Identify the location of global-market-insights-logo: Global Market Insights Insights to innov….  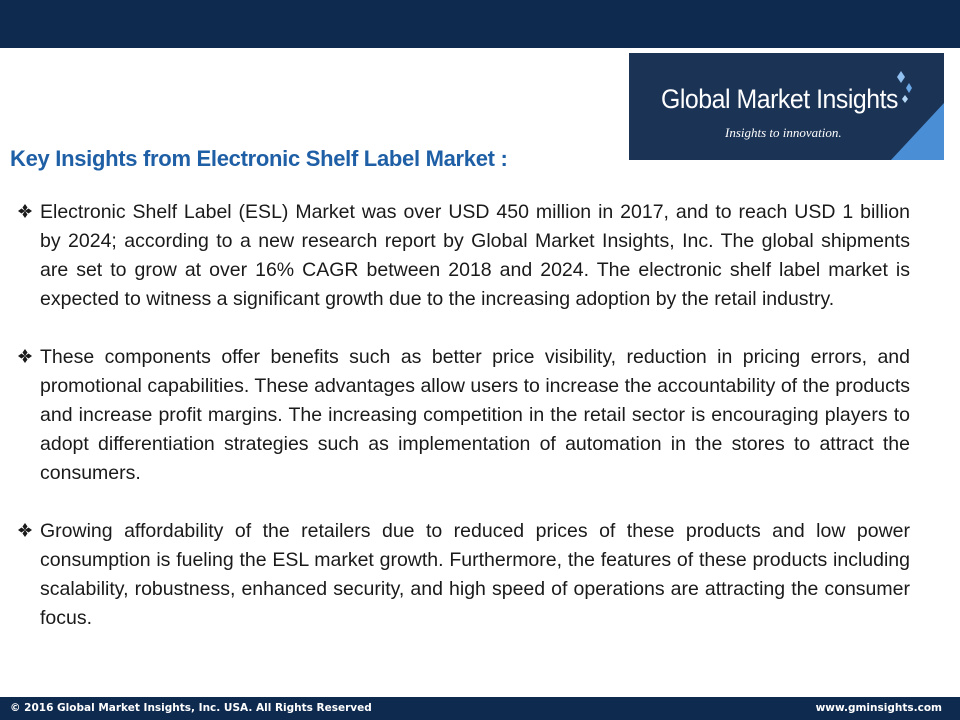
(786, 106).